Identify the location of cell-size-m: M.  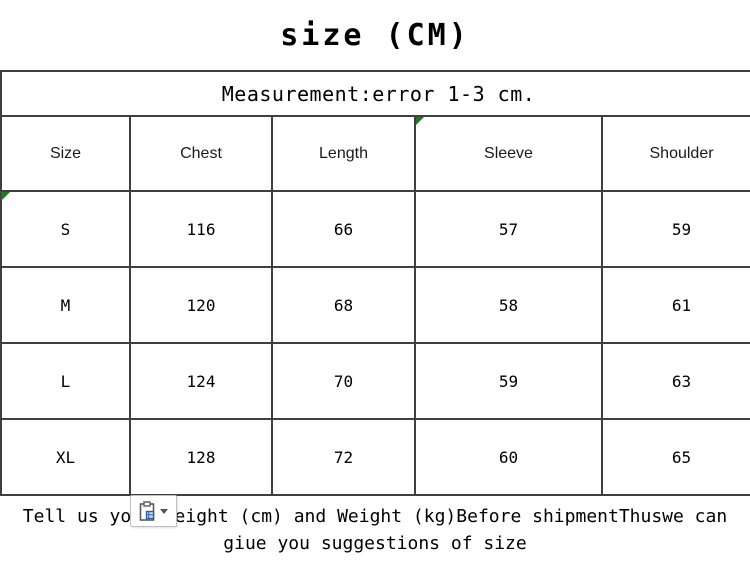
(65, 305).